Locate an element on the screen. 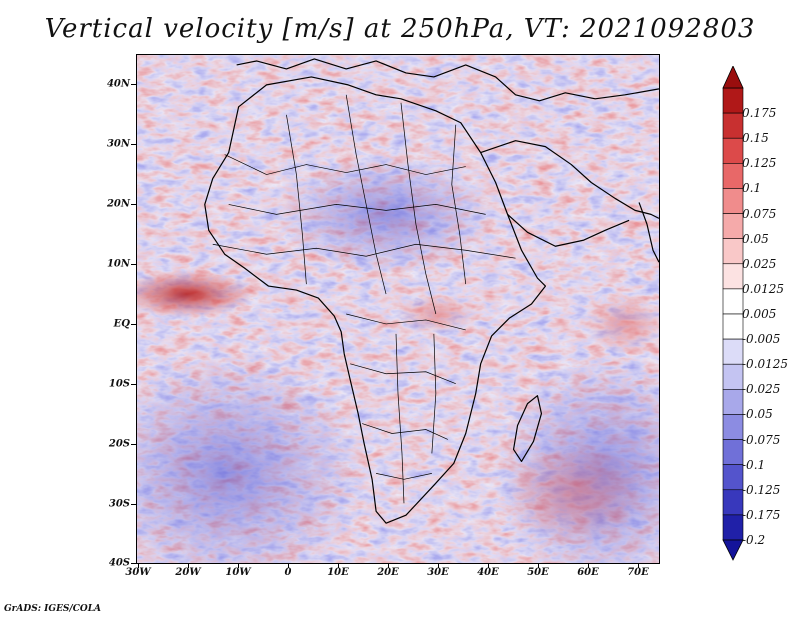  colorbar-label: -0.05 is located at coordinates (757, 414).